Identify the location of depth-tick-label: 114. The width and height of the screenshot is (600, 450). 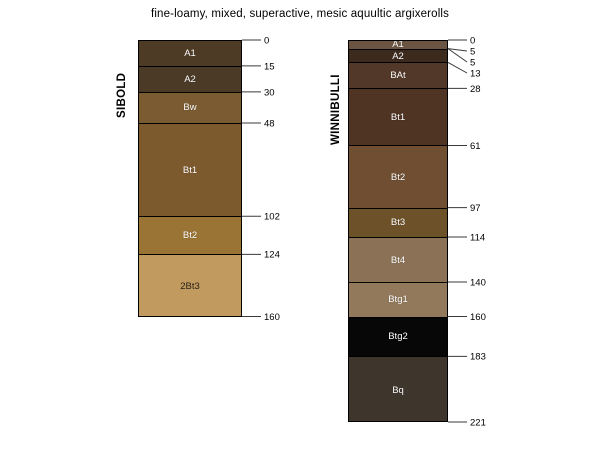
(477, 237).